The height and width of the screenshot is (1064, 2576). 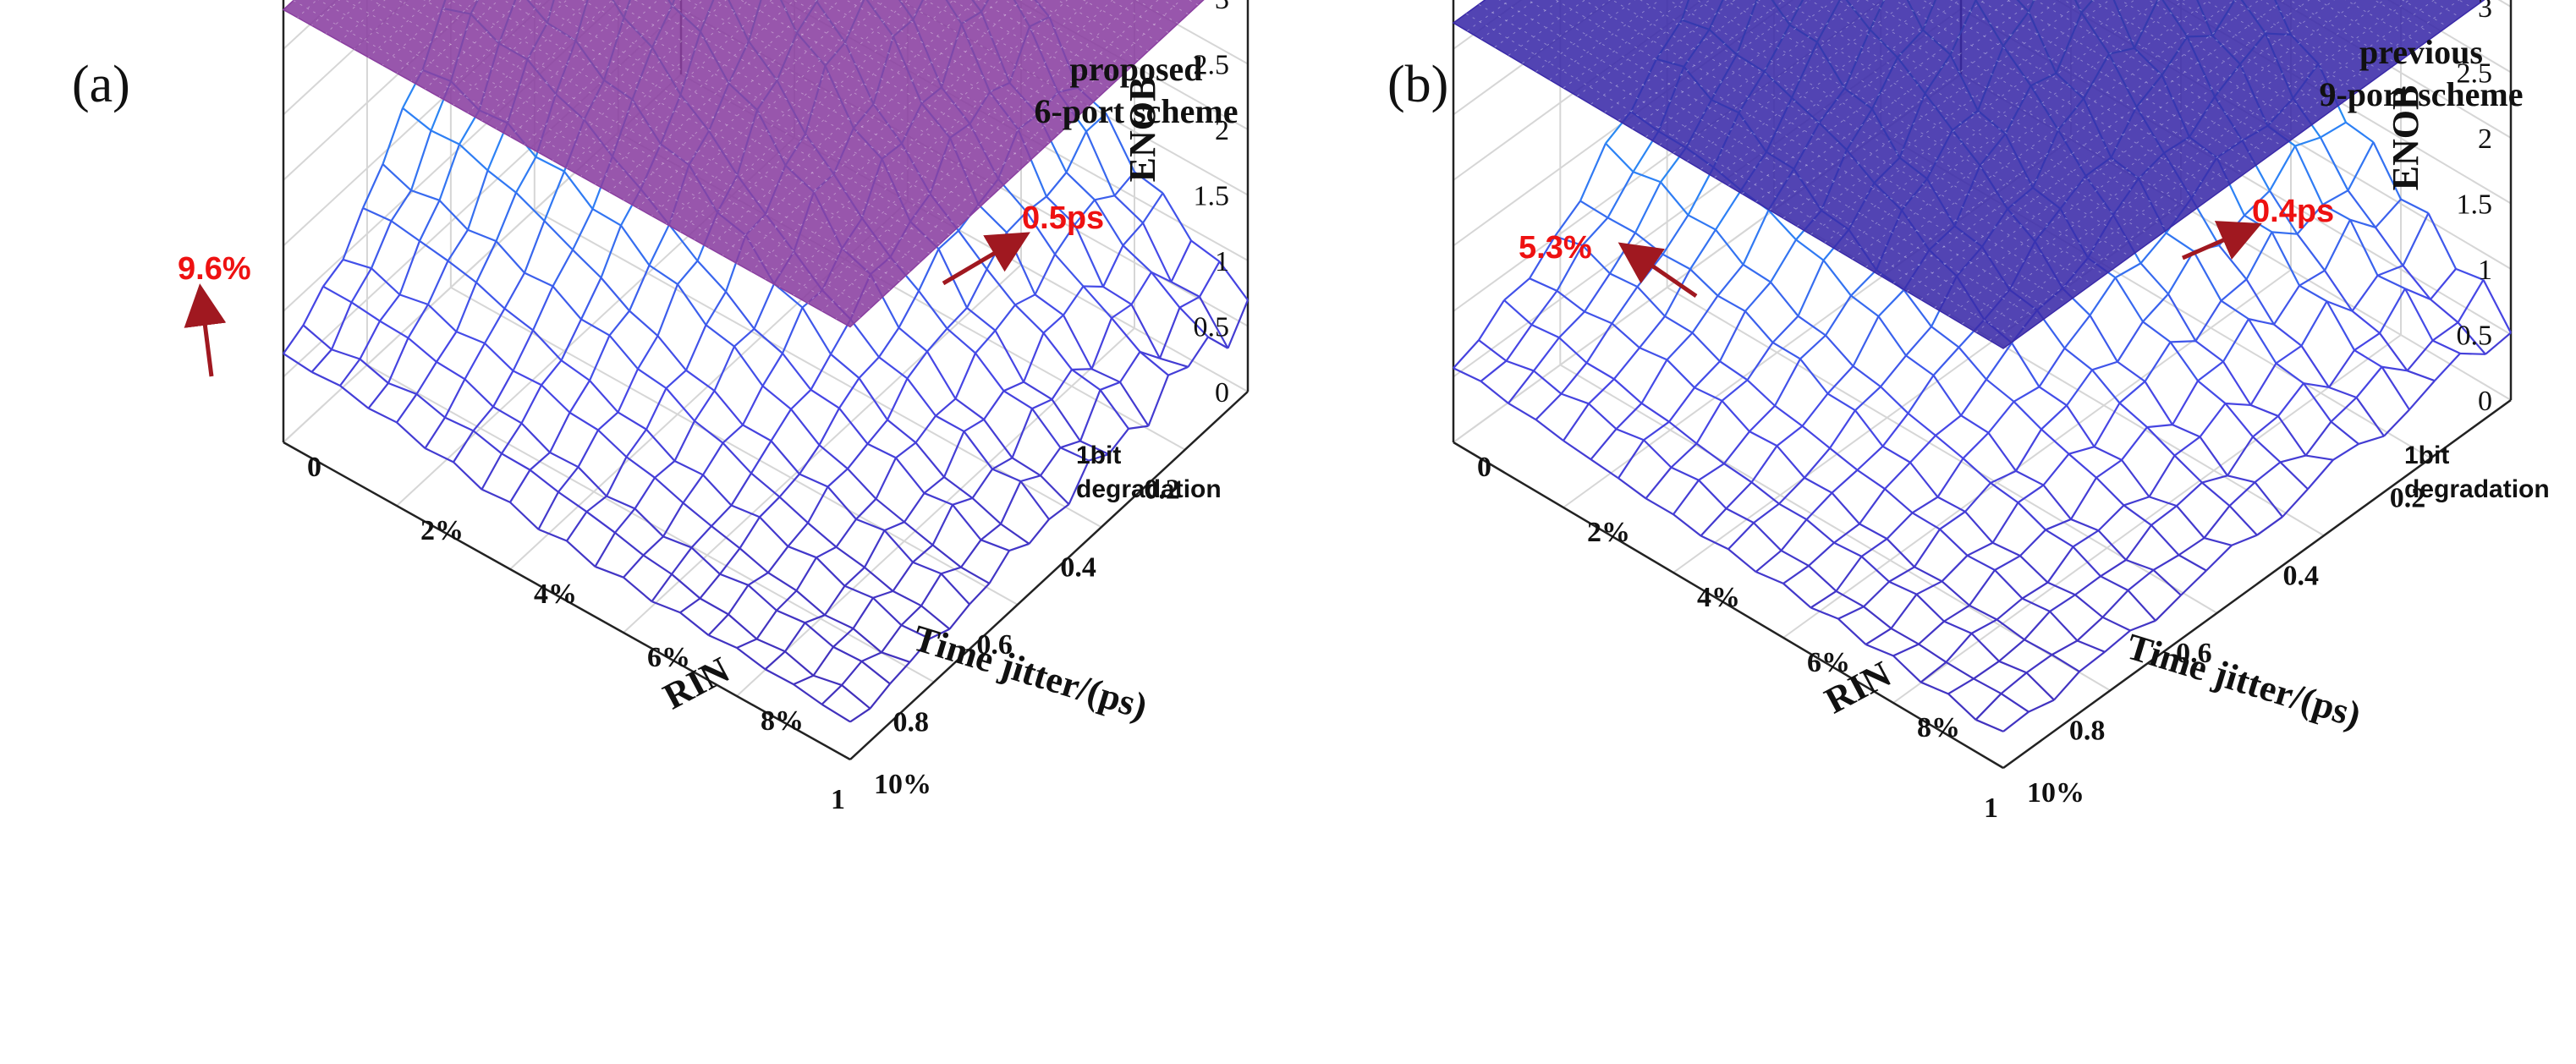 I want to click on wall-grid-line, so click(x=2394, y=69).